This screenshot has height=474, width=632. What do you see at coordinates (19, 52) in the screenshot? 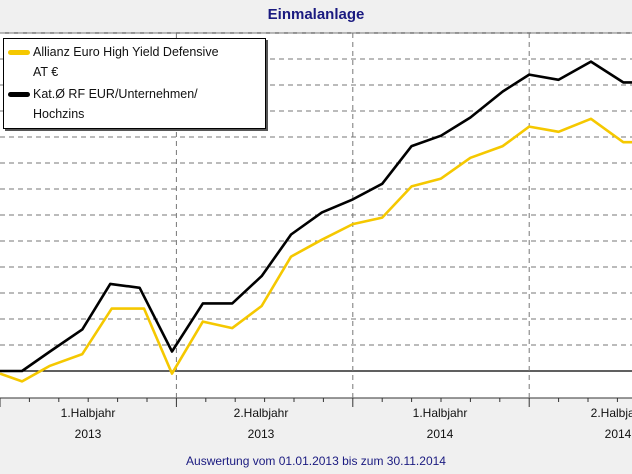
I see `legend-swatch-yellow` at bounding box center [19, 52].